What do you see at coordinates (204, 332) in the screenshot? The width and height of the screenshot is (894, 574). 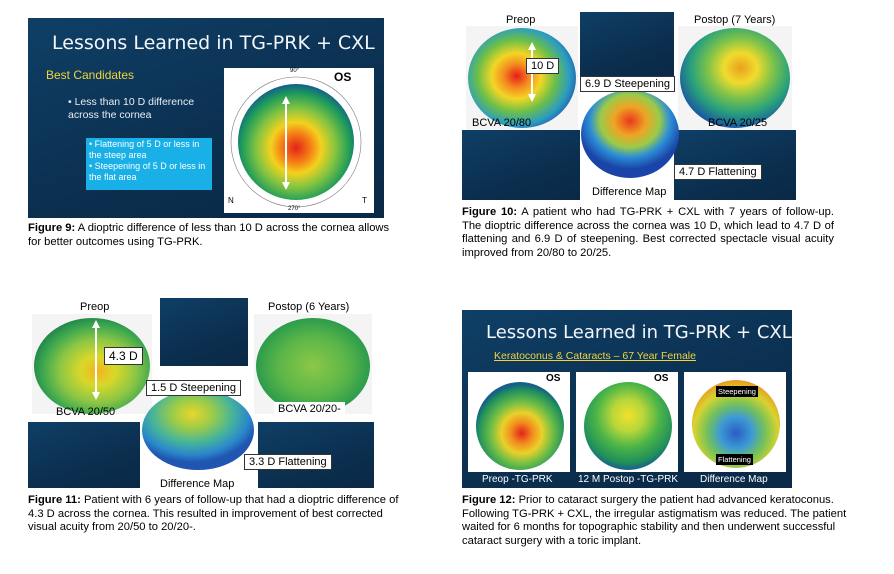 I see `fig11-bg-top` at bounding box center [204, 332].